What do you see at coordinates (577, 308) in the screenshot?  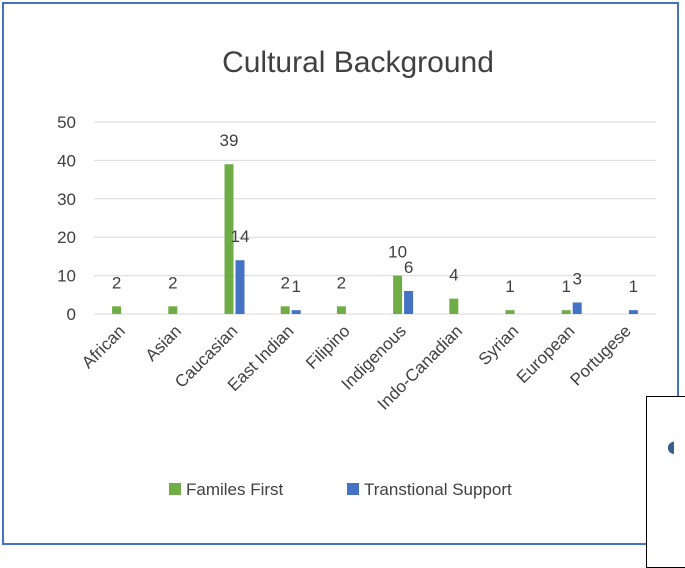 I see `bar-transtional-support-european` at bounding box center [577, 308].